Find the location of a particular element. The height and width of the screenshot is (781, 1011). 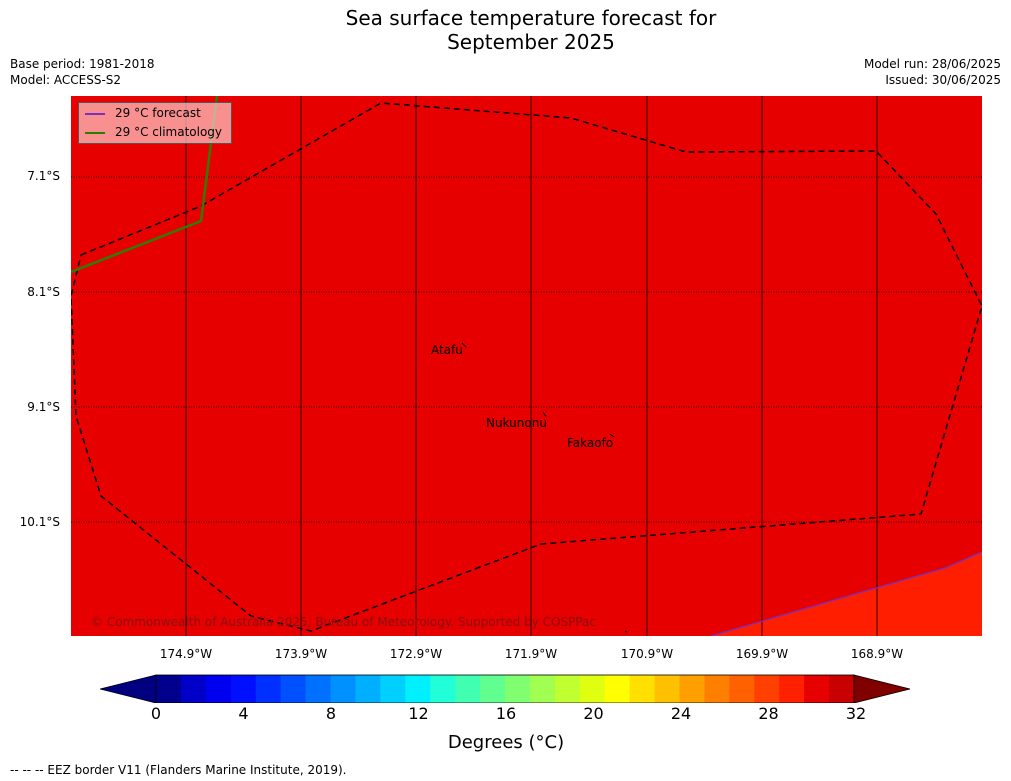

map-legend: 29 °C forecast 29 °C climatology is located at coordinates (155, 123).